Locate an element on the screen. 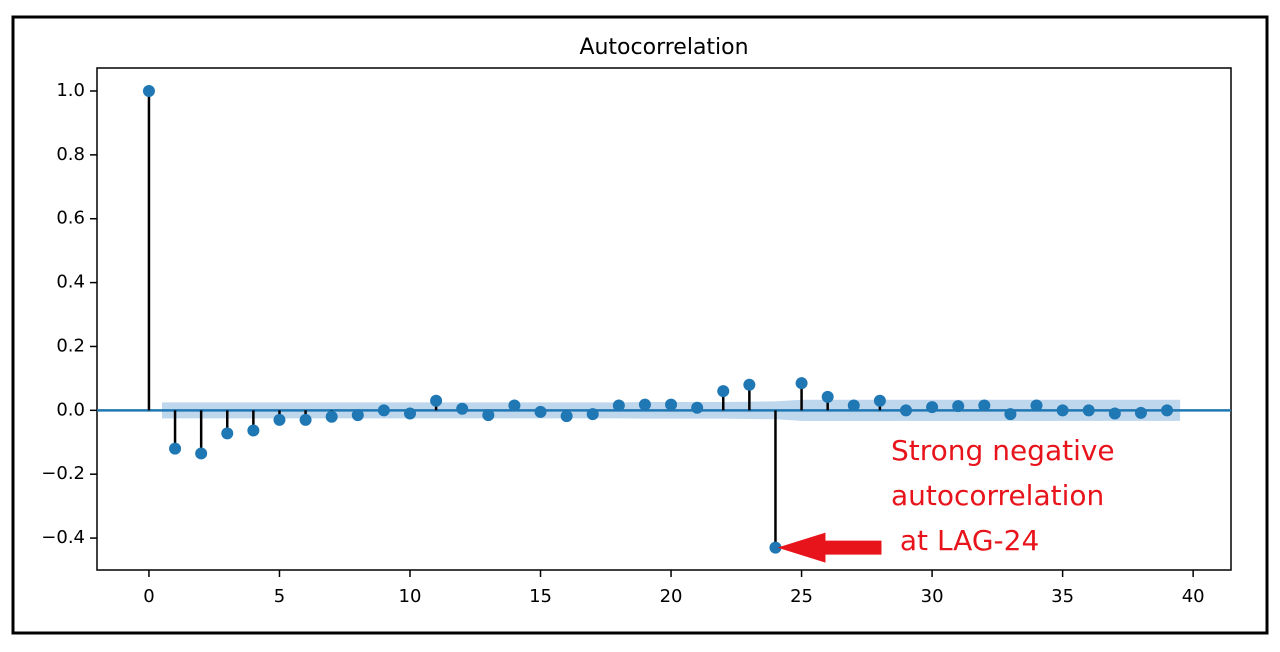 This screenshot has width=1280, height=652. y-tick-label: 0.4 is located at coordinates (70, 282).